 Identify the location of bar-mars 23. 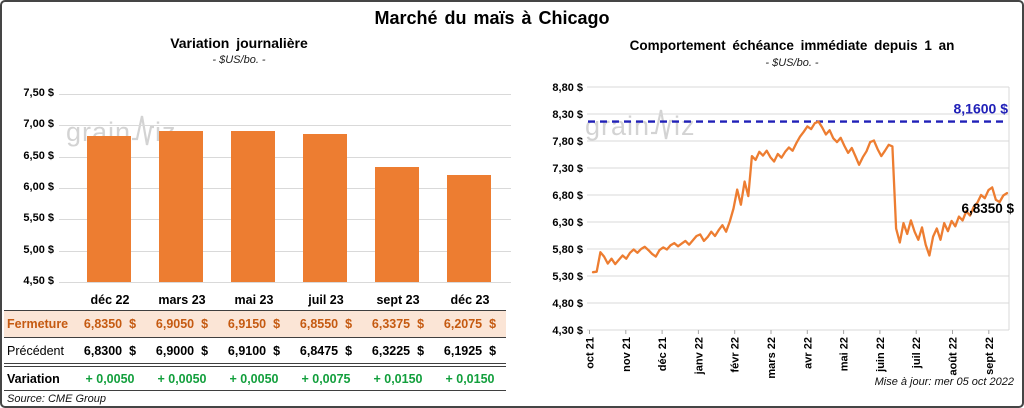
(181, 206).